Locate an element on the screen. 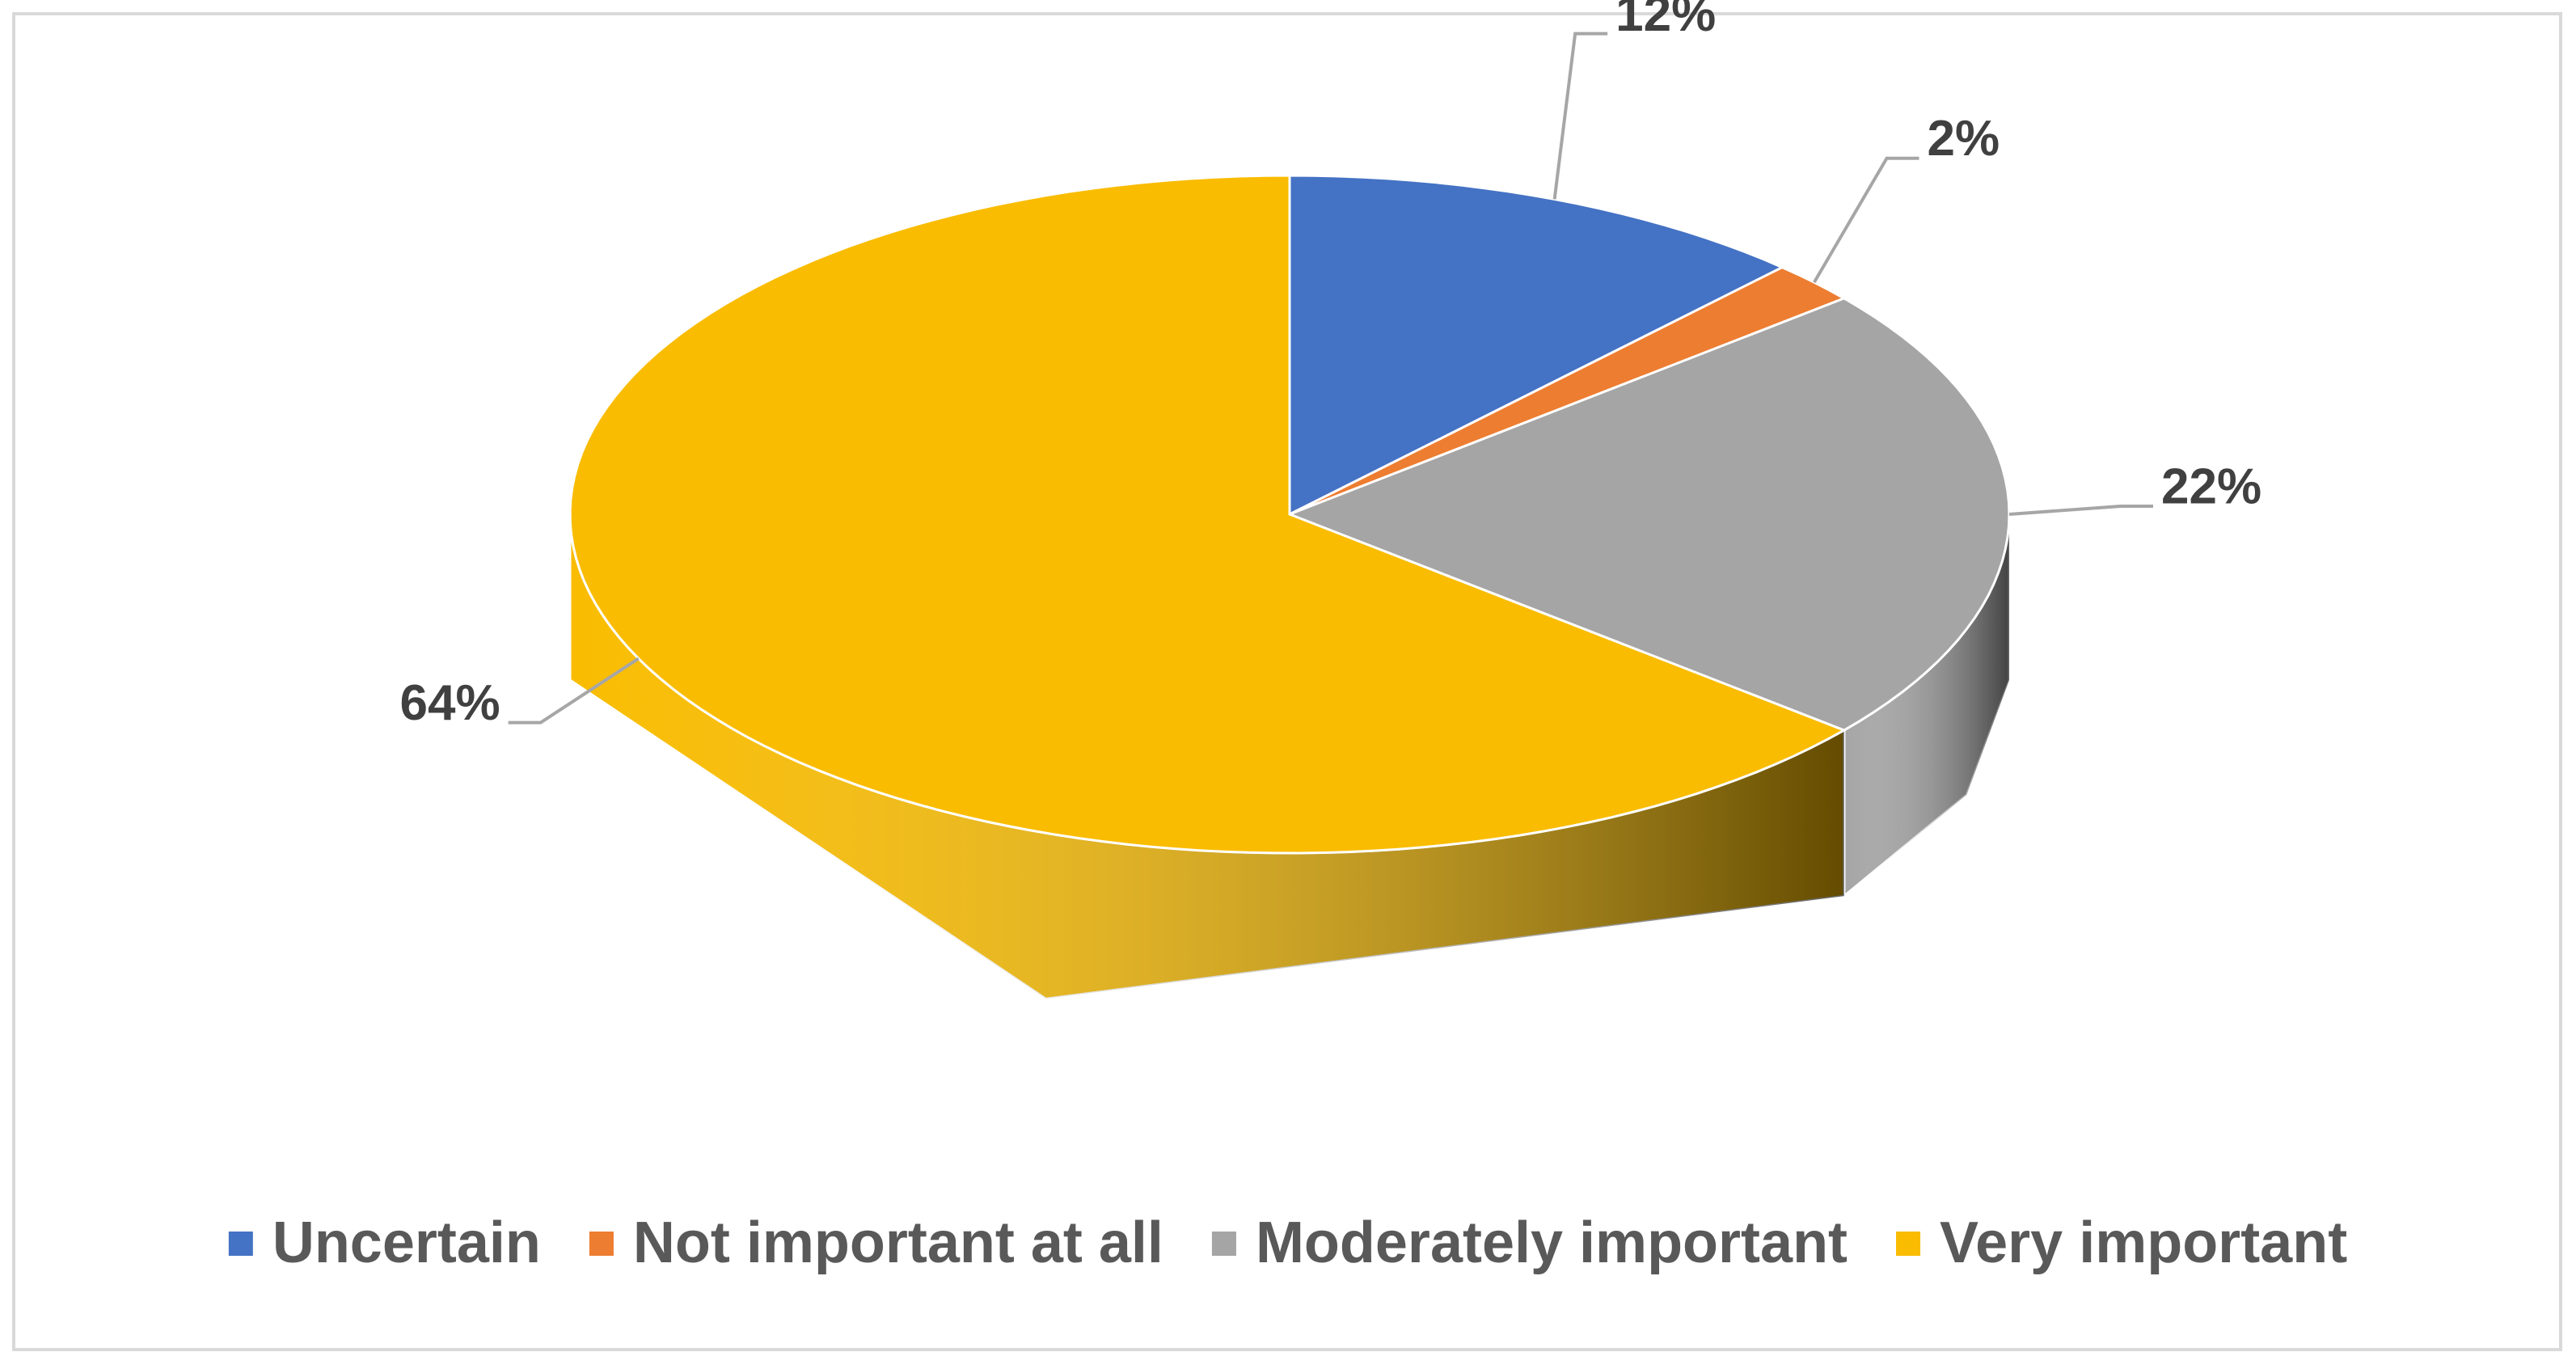  data-label: 22% is located at coordinates (2211, 486).